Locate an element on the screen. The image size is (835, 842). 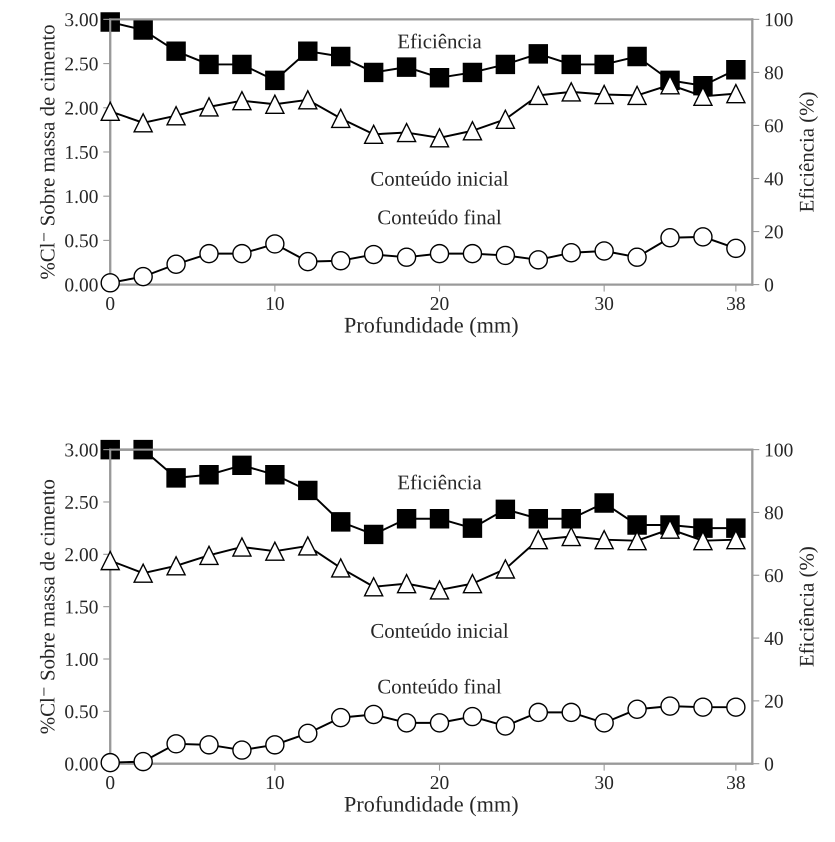
x-tick-label: 0 is located at coordinates (110, 303).